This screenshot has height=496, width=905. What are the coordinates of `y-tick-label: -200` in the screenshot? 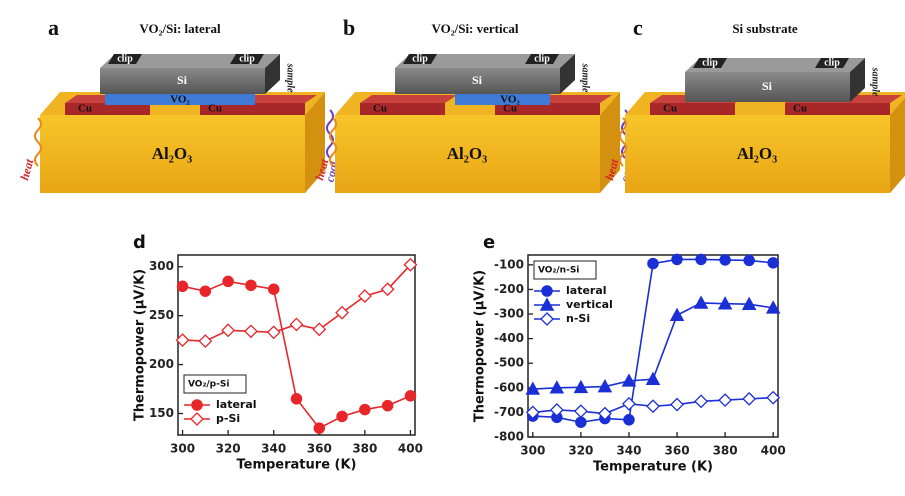 It's located at (509, 289).